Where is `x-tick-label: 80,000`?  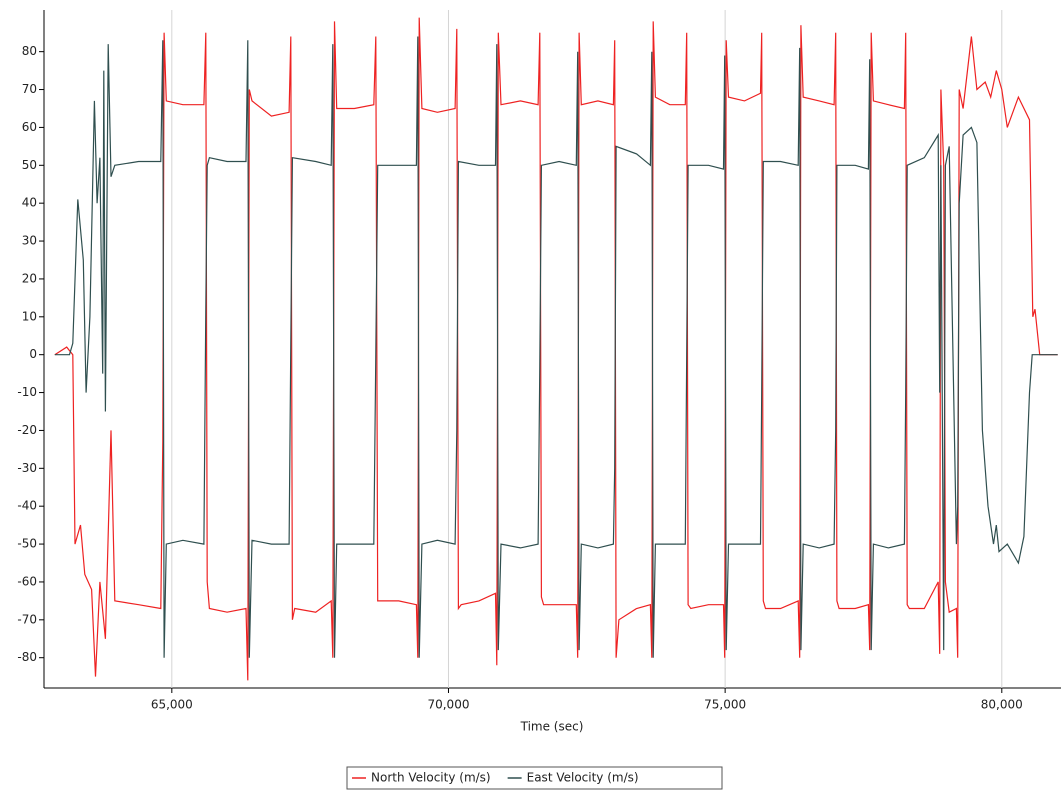 x-tick-label: 80,000 is located at coordinates (1002, 705).